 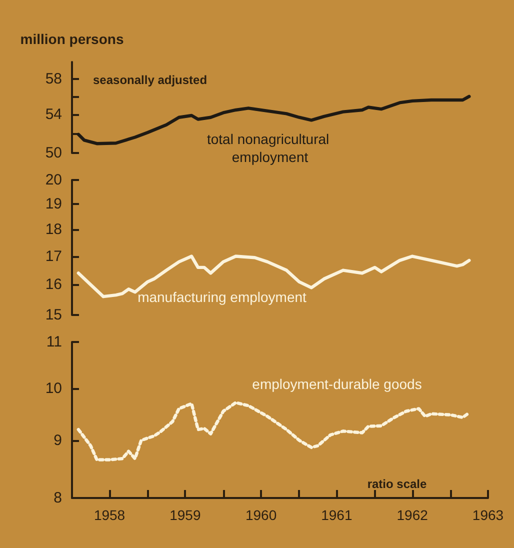 What do you see at coordinates (397, 484) in the screenshot?
I see `annotation: ratio scale` at bounding box center [397, 484].